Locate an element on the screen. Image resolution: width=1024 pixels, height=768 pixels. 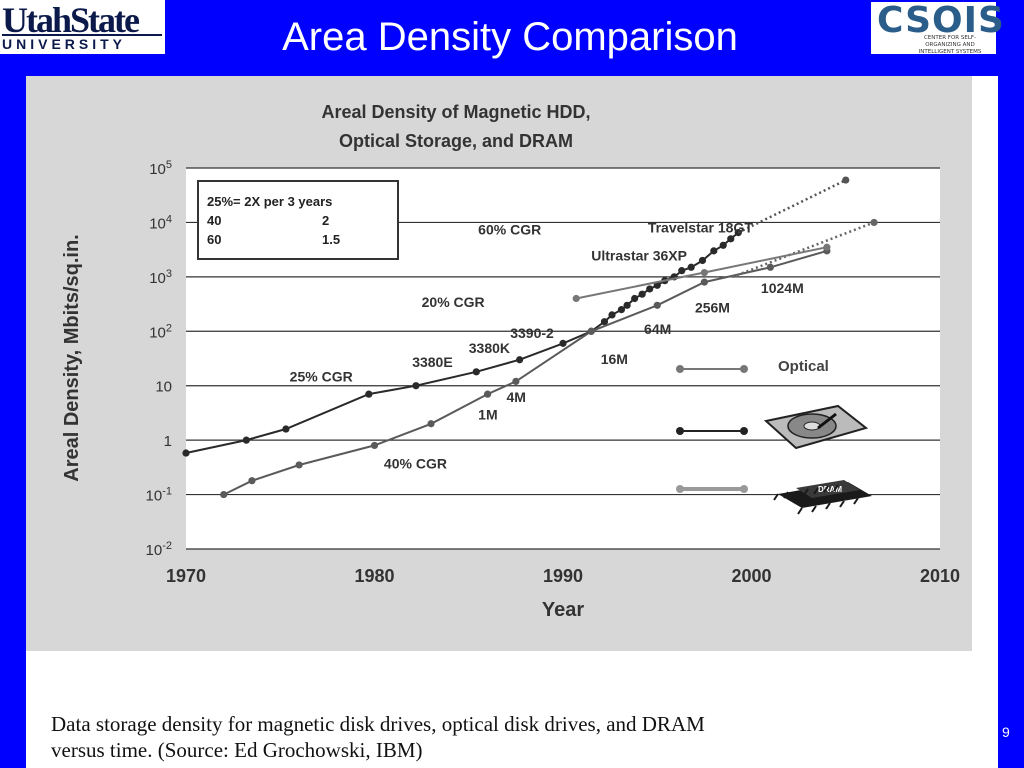
cgr-table-cell: 40 is located at coordinates (214, 220).